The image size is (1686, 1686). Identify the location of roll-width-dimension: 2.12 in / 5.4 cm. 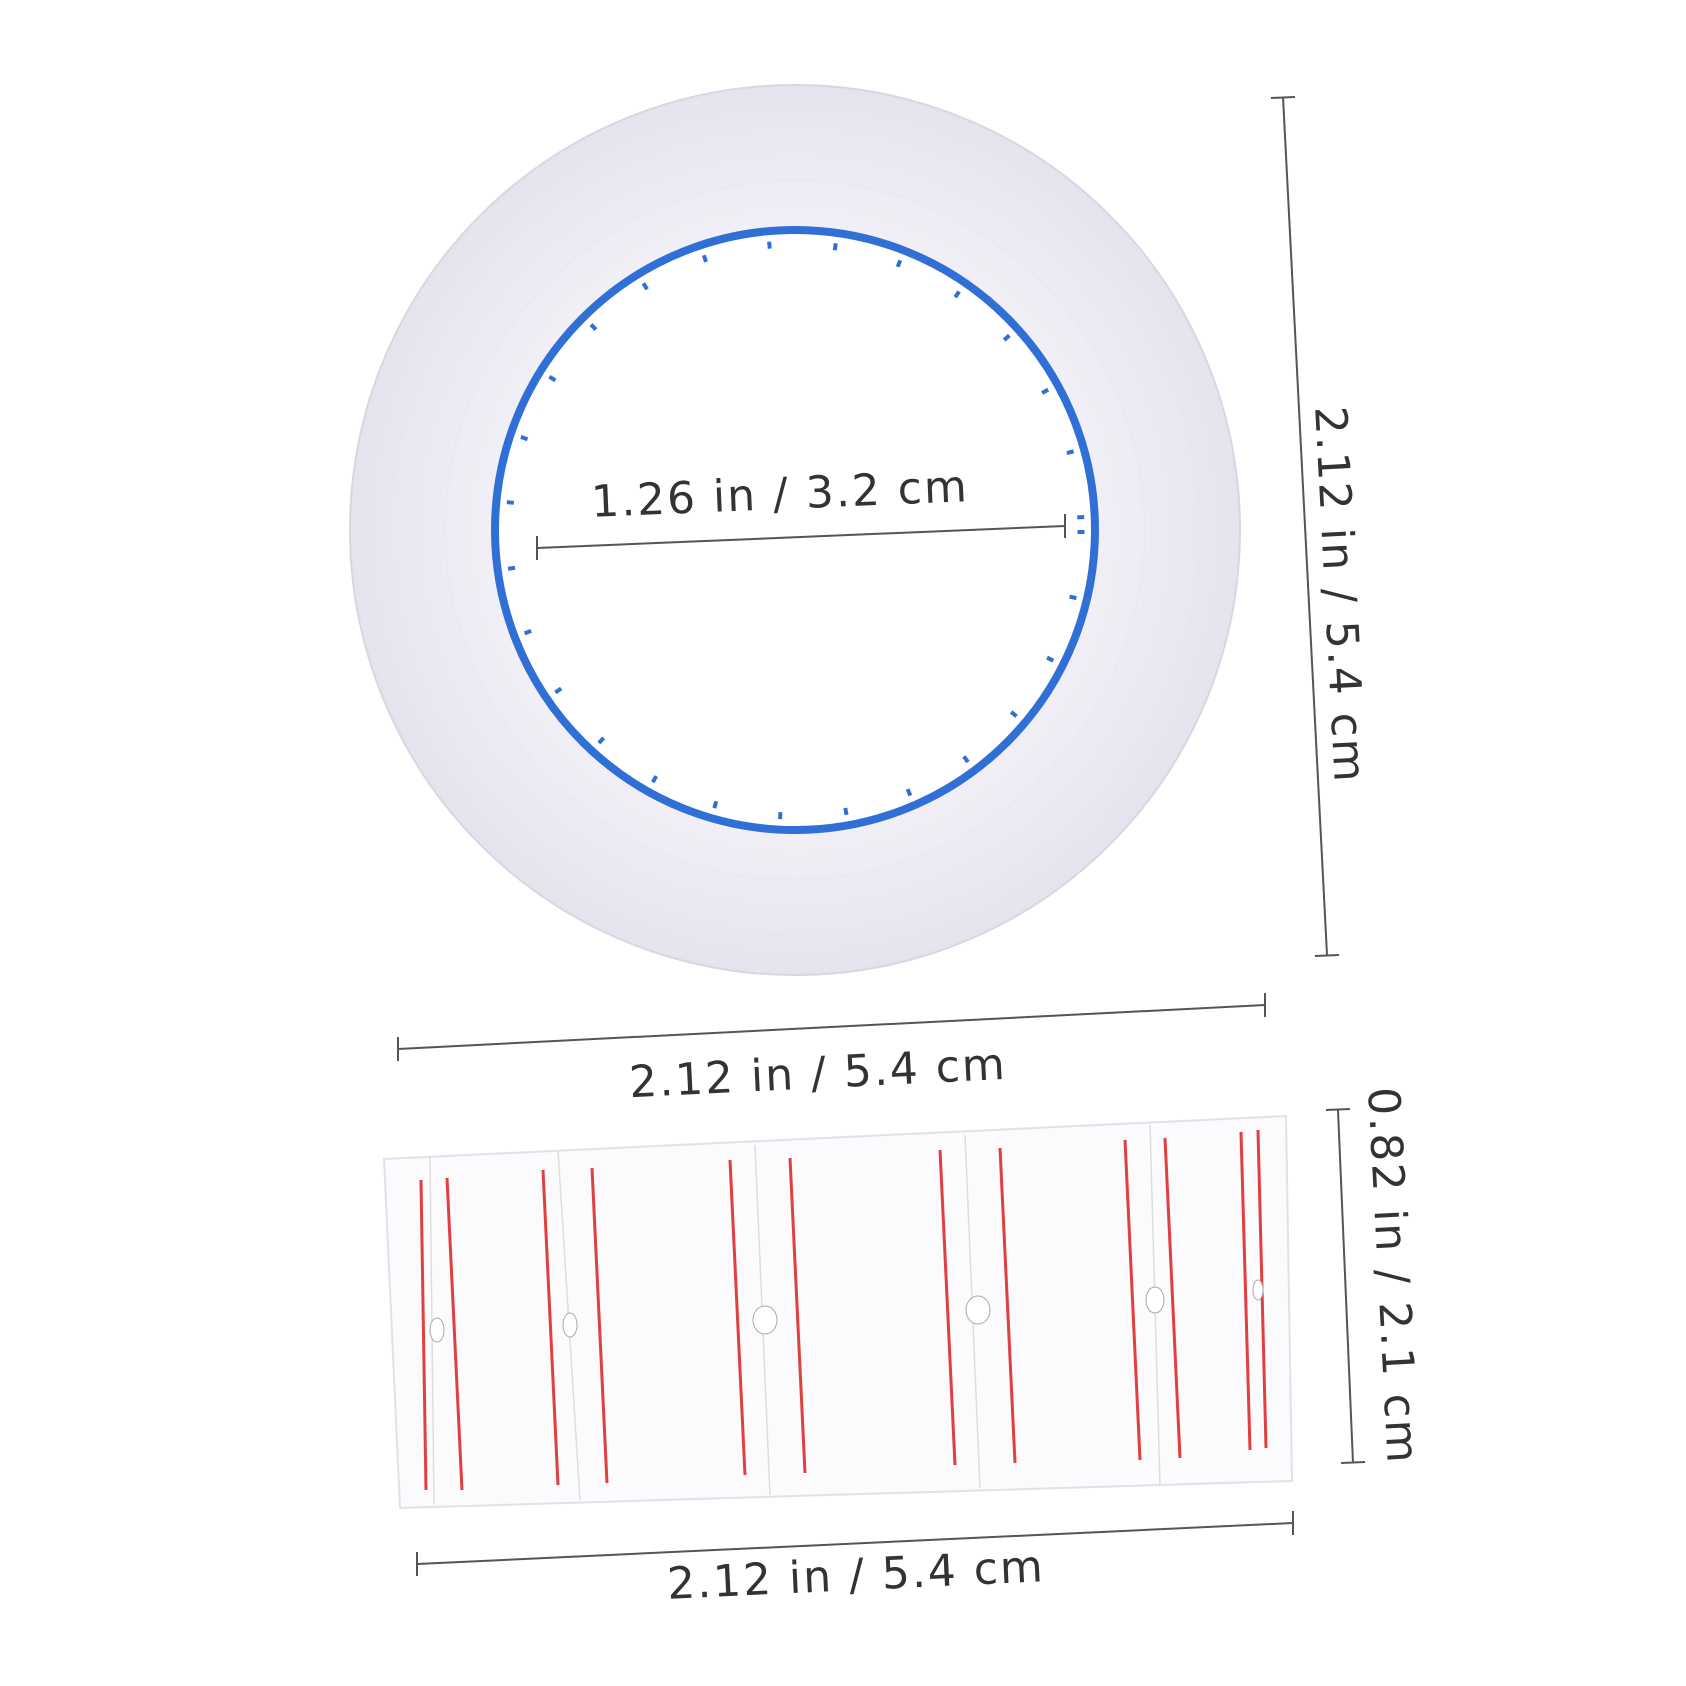
(831, 1050).